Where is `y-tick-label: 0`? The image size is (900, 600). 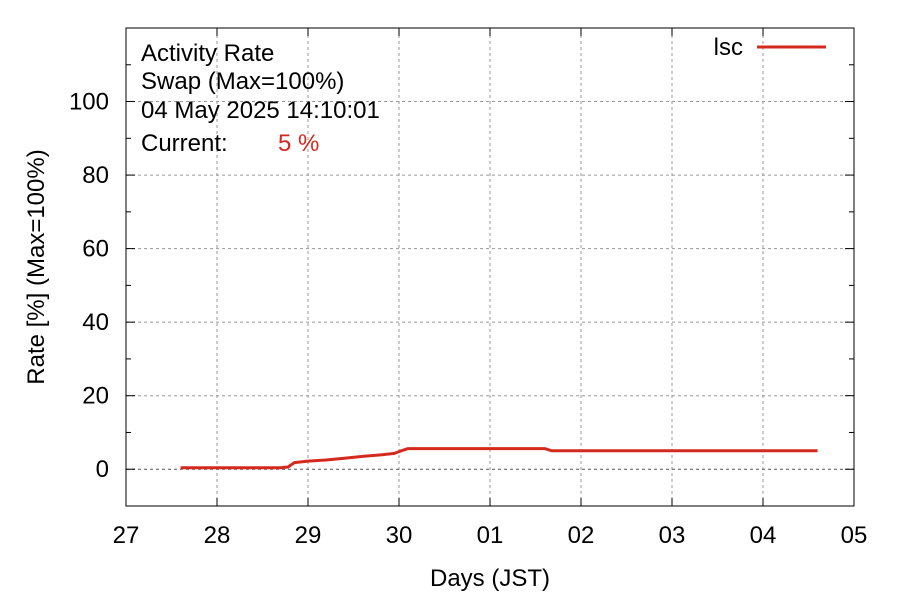 y-tick-label: 0 is located at coordinates (102, 469).